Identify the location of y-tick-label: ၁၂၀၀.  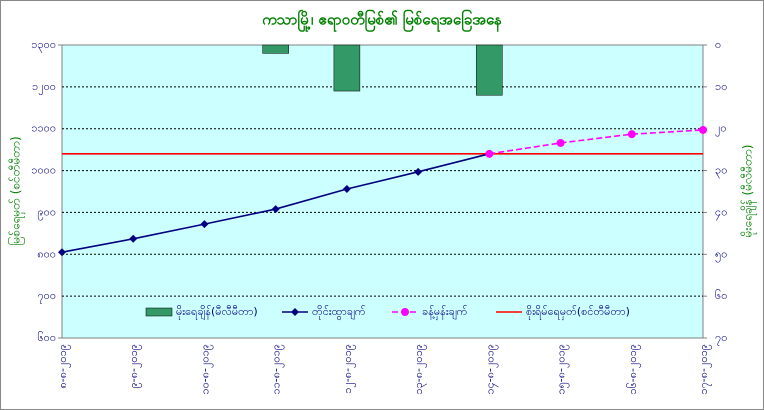
(44, 87).